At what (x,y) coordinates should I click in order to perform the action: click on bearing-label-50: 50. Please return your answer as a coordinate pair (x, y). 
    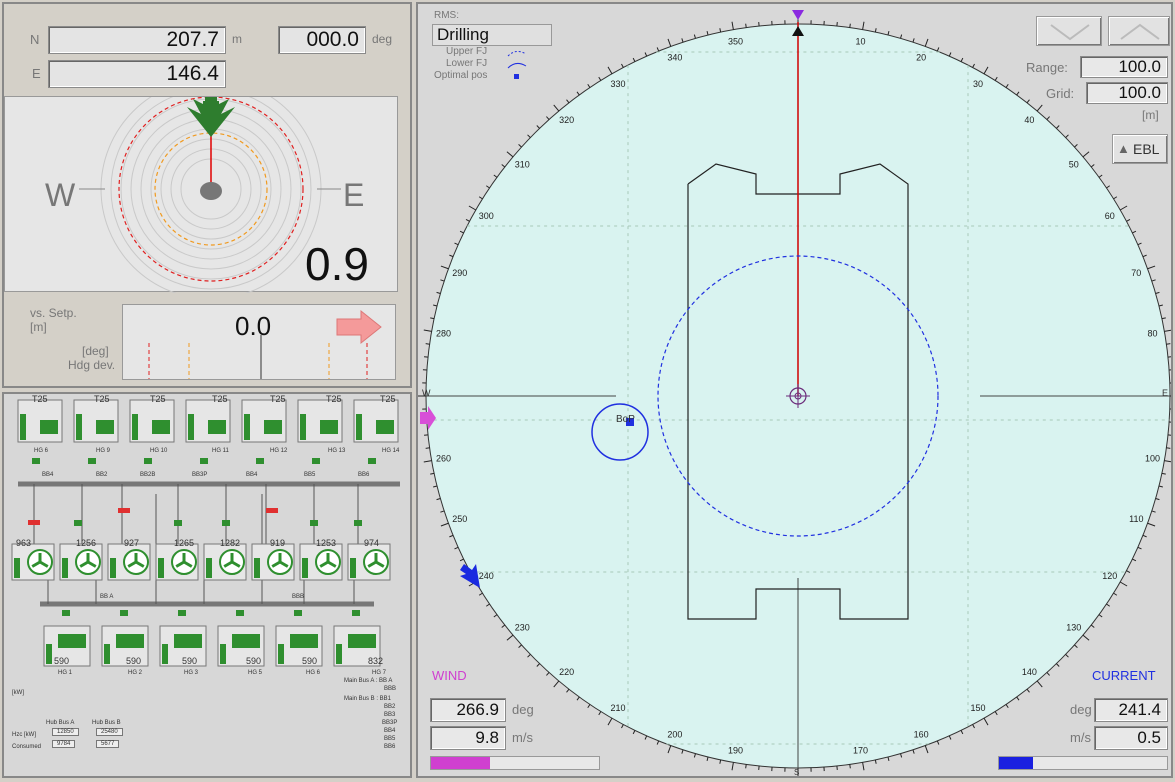
    Looking at the image, I should click on (1074, 165).